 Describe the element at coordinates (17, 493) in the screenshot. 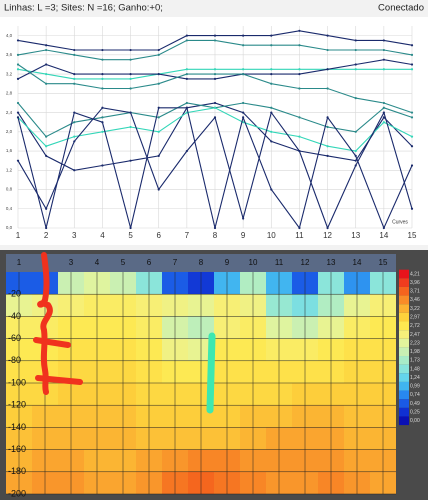

I see `y-tick-label: -200` at that location.